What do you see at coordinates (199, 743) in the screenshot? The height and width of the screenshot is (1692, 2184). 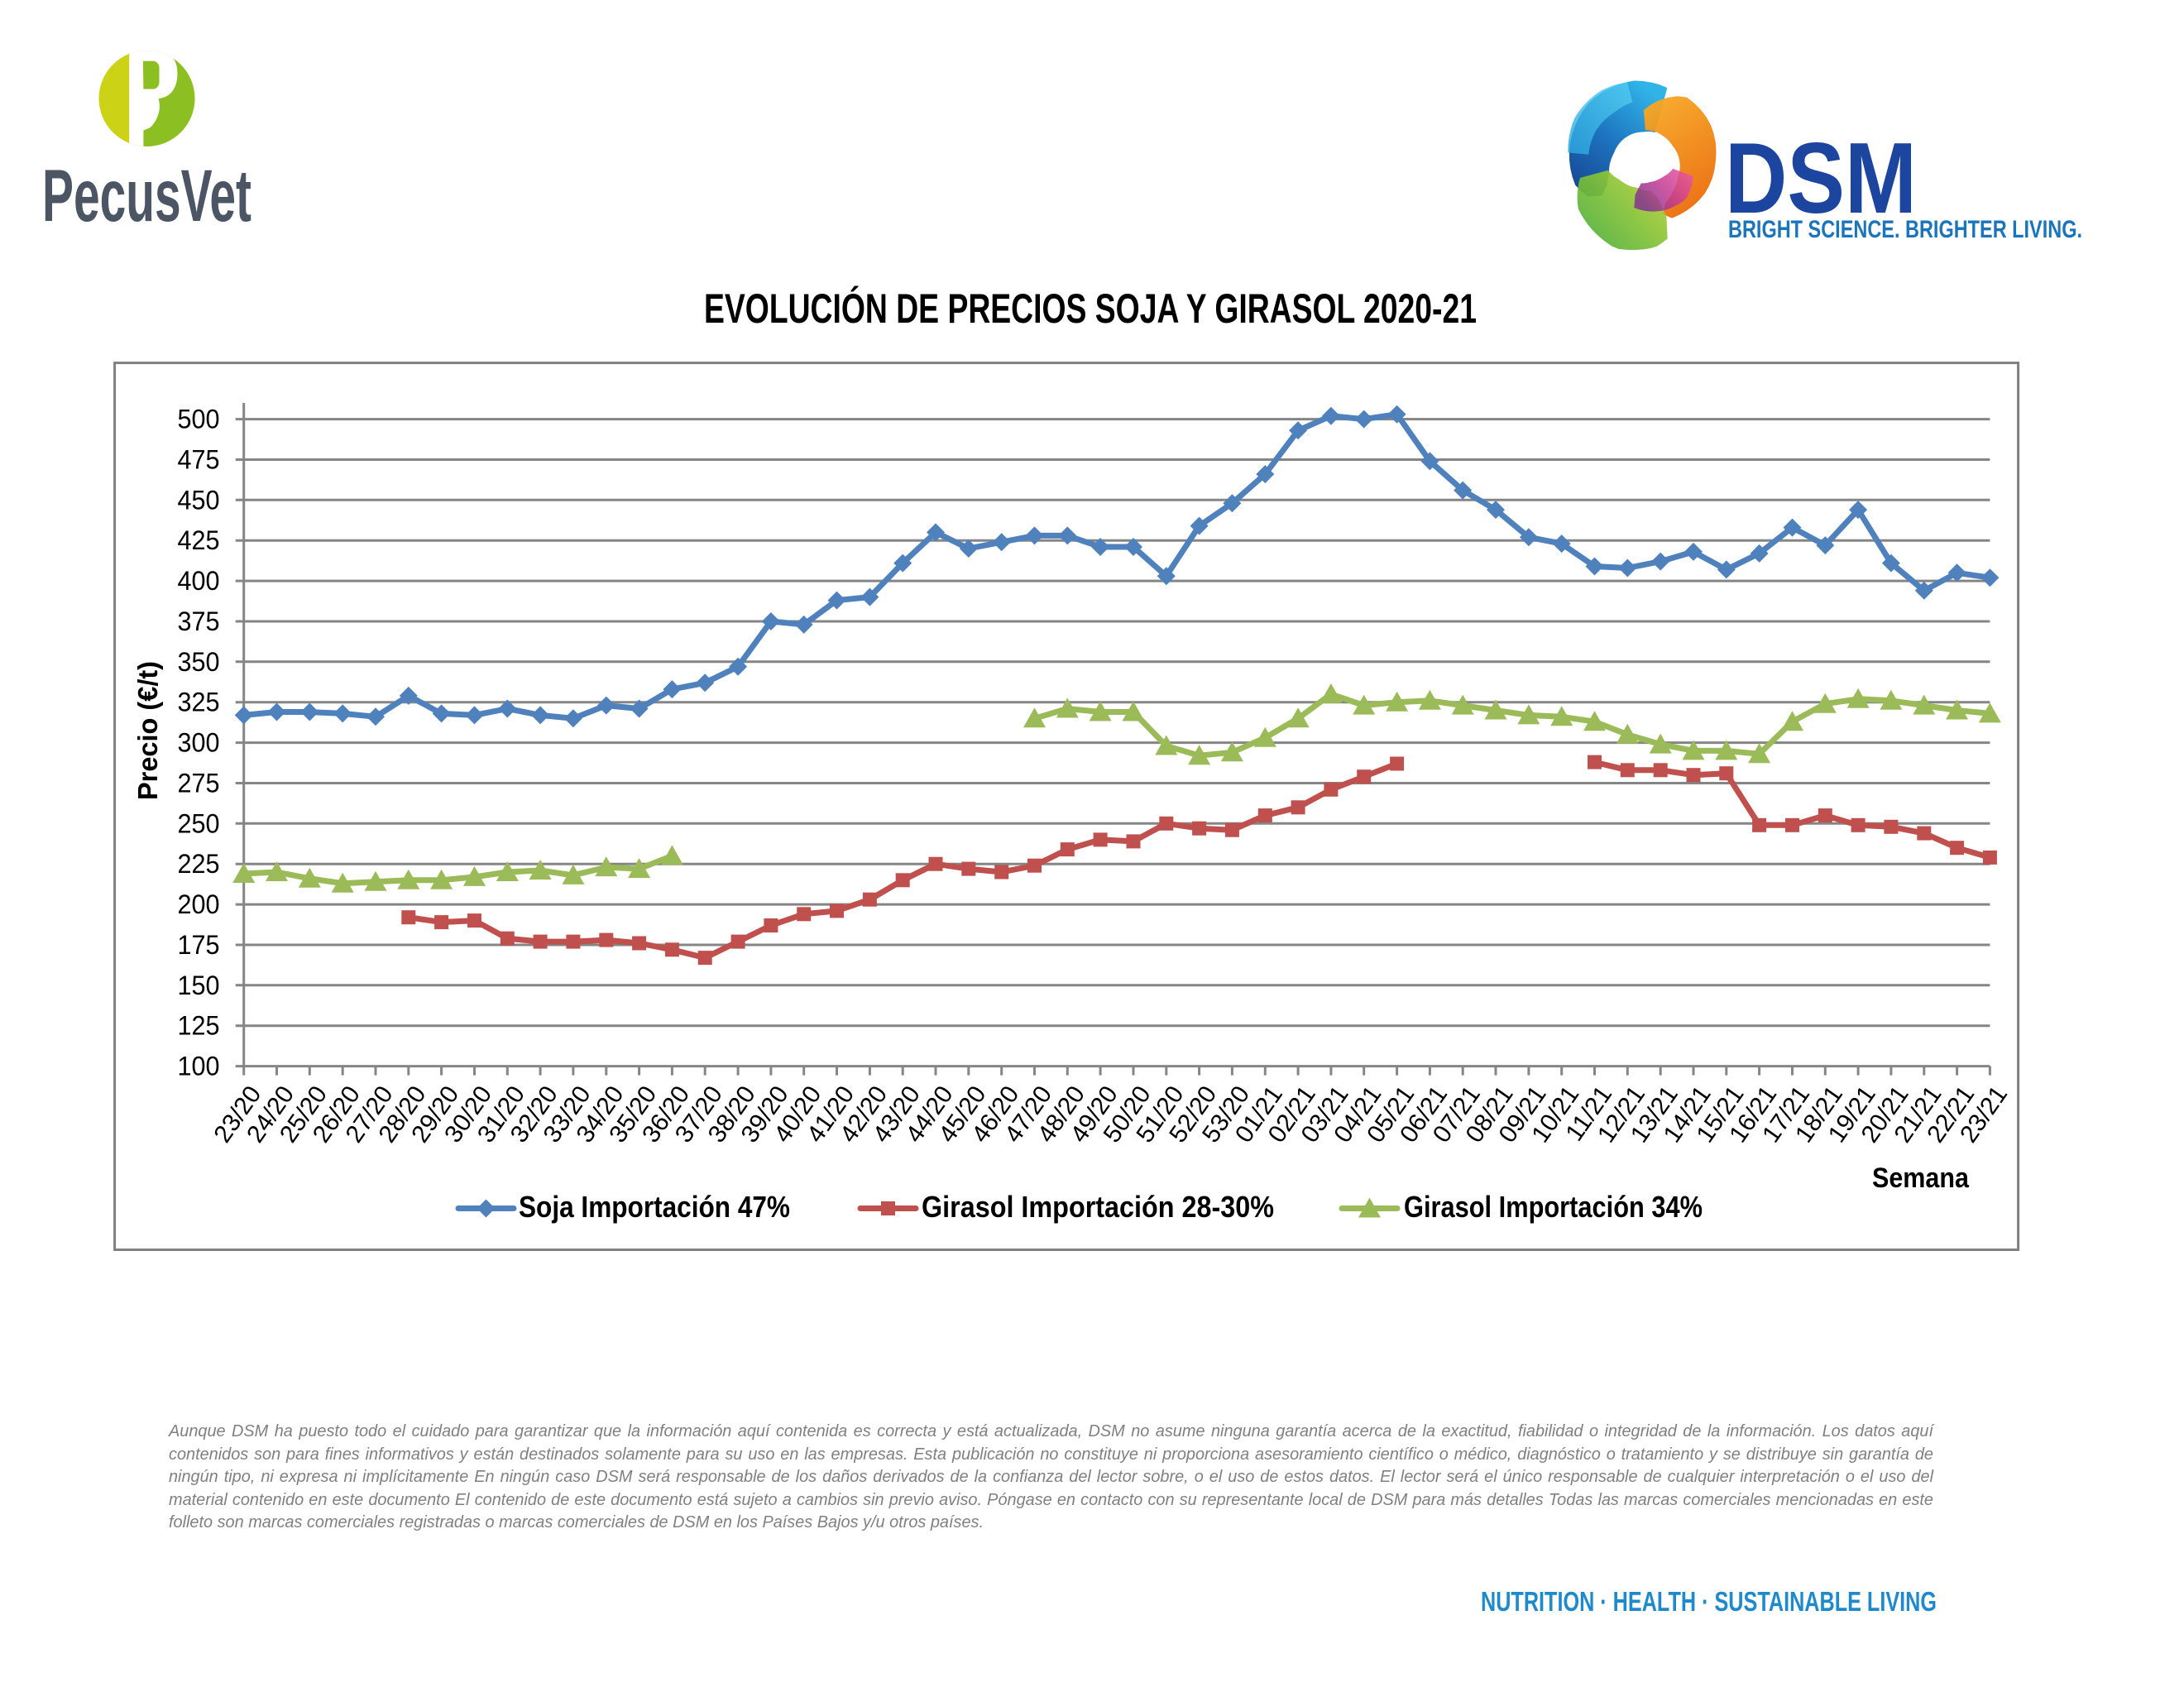 I see `svg-text: 300` at bounding box center [199, 743].